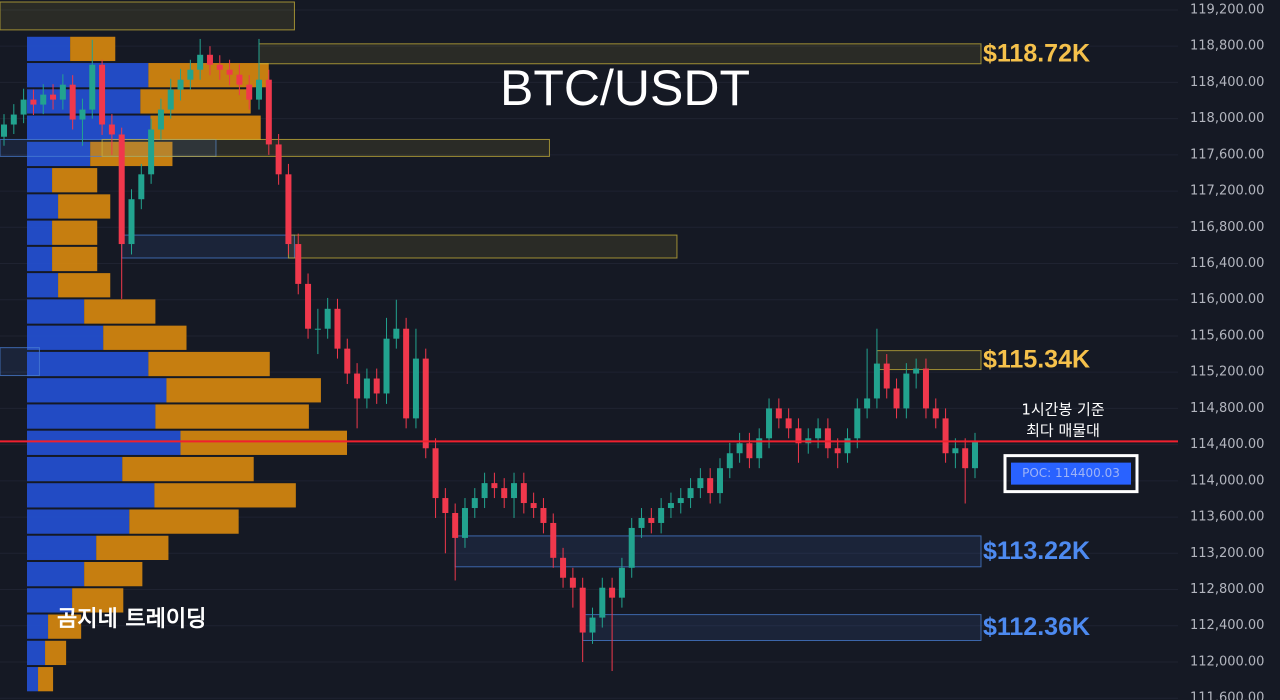 This screenshot has width=1280, height=700. Describe the element at coordinates (1036, 551) in the screenshot. I see `zone-label: $113.22K` at that location.